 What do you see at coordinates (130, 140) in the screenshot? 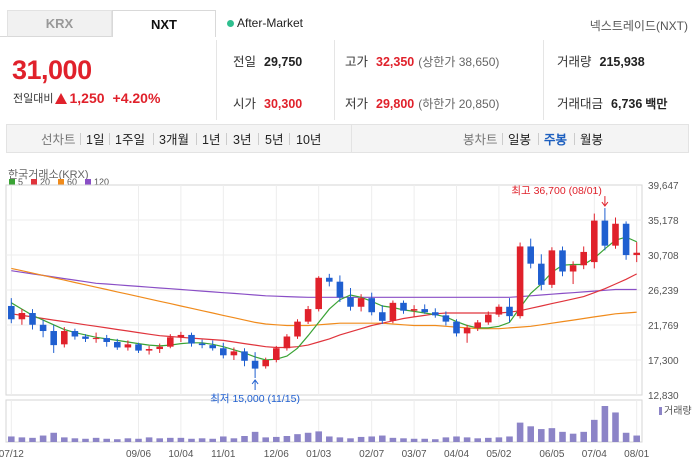
I see `period-1w-button: 1주일` at bounding box center [130, 140].